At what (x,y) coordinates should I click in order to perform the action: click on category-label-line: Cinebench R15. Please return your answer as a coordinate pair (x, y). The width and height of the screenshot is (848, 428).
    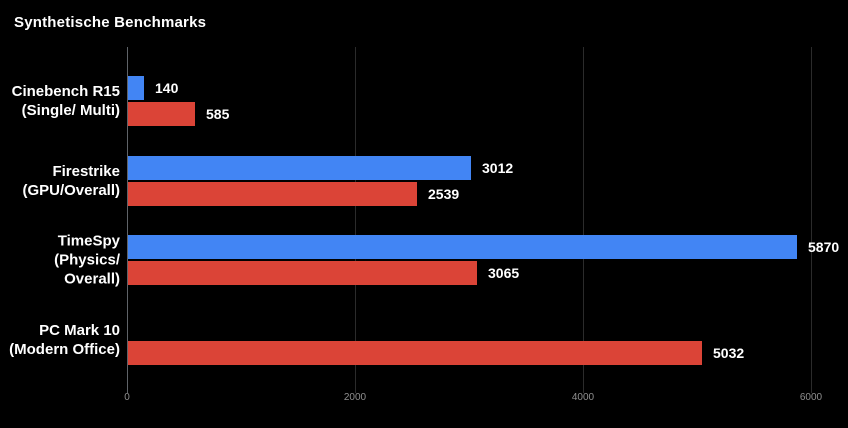
    Looking at the image, I should click on (65, 91).